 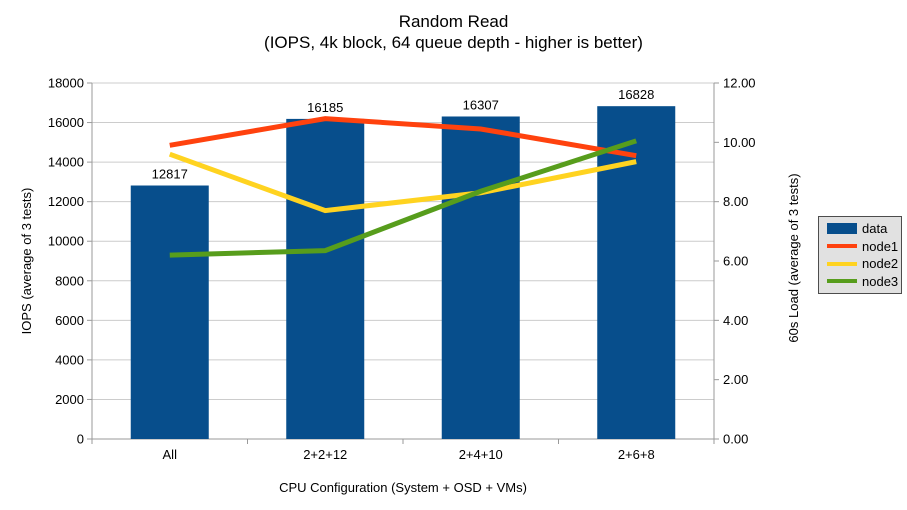 What do you see at coordinates (69, 399) in the screenshot?
I see `left-axis-tick-label: 2000` at bounding box center [69, 399].